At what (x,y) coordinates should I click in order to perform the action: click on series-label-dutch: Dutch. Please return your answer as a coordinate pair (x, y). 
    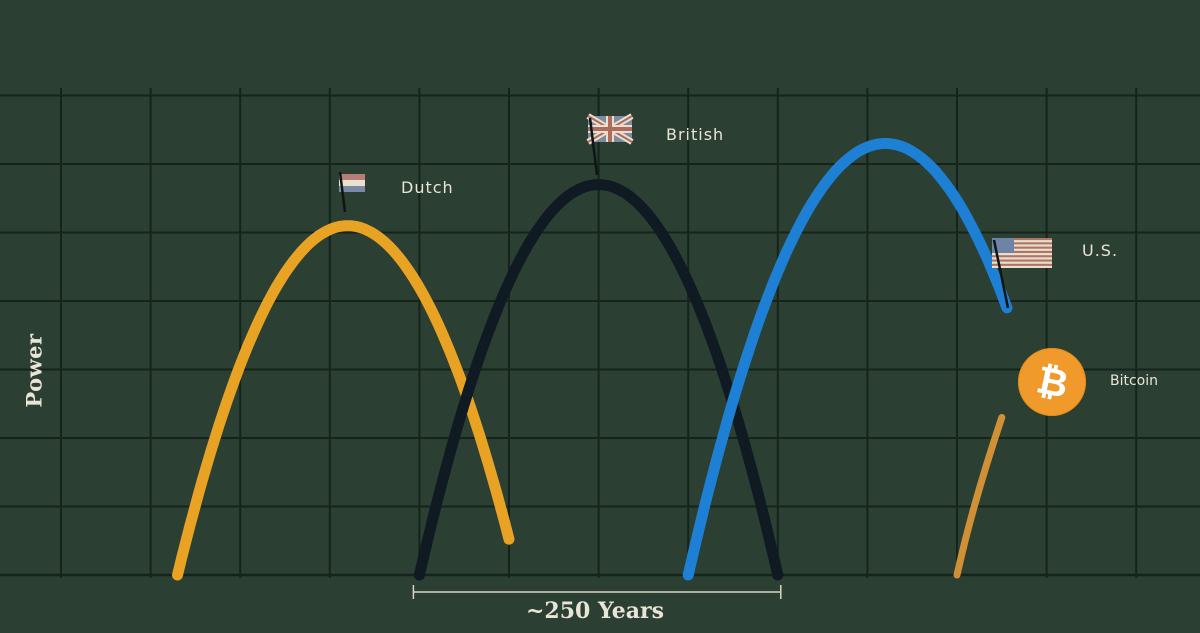
    Looking at the image, I should click on (427, 187).